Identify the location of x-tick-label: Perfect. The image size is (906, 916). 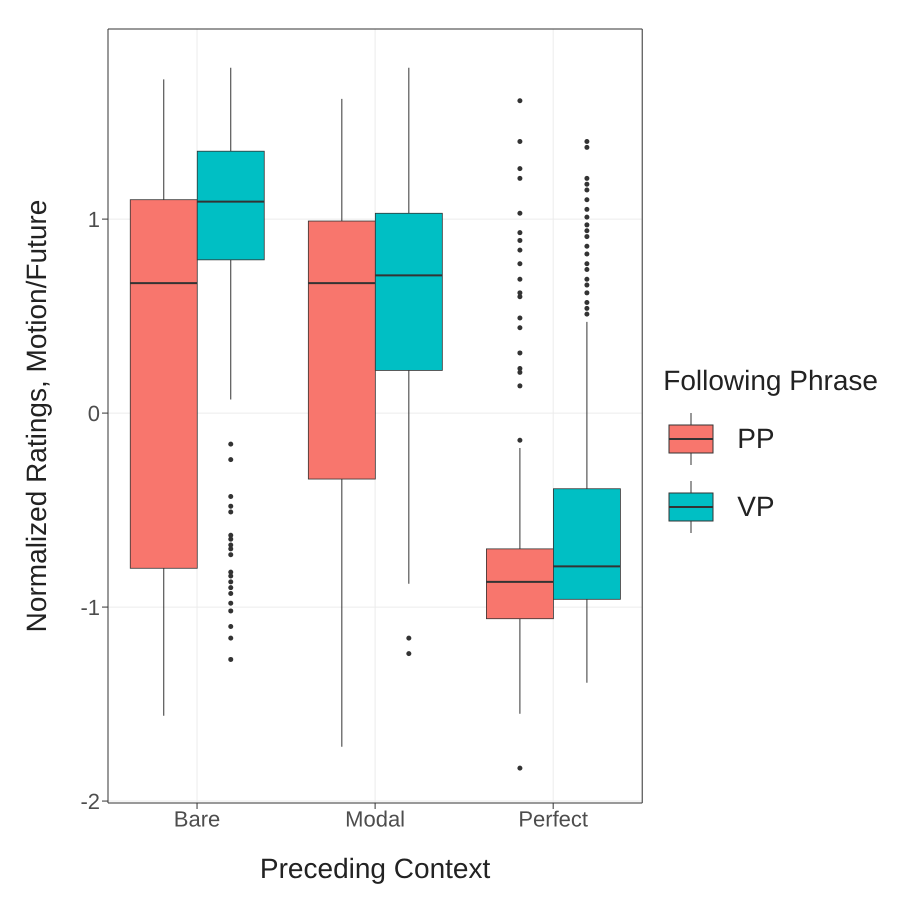
(553, 819).